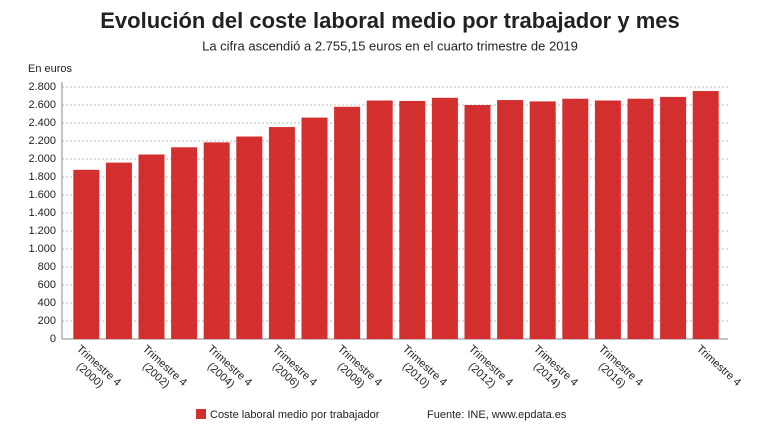 The width and height of the screenshot is (780, 440). I want to click on y-tick-label: 400, so click(47, 303).